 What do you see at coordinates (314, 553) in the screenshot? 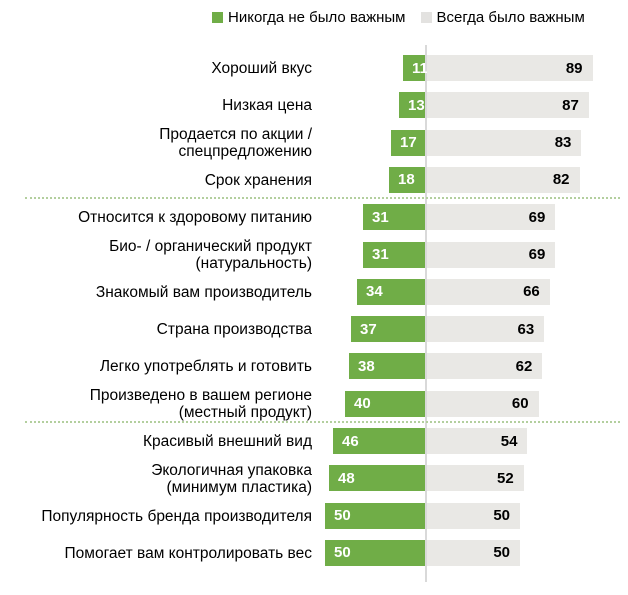
I see `chart-row: Помогает вам контролировать вес 50 50` at bounding box center [314, 553].